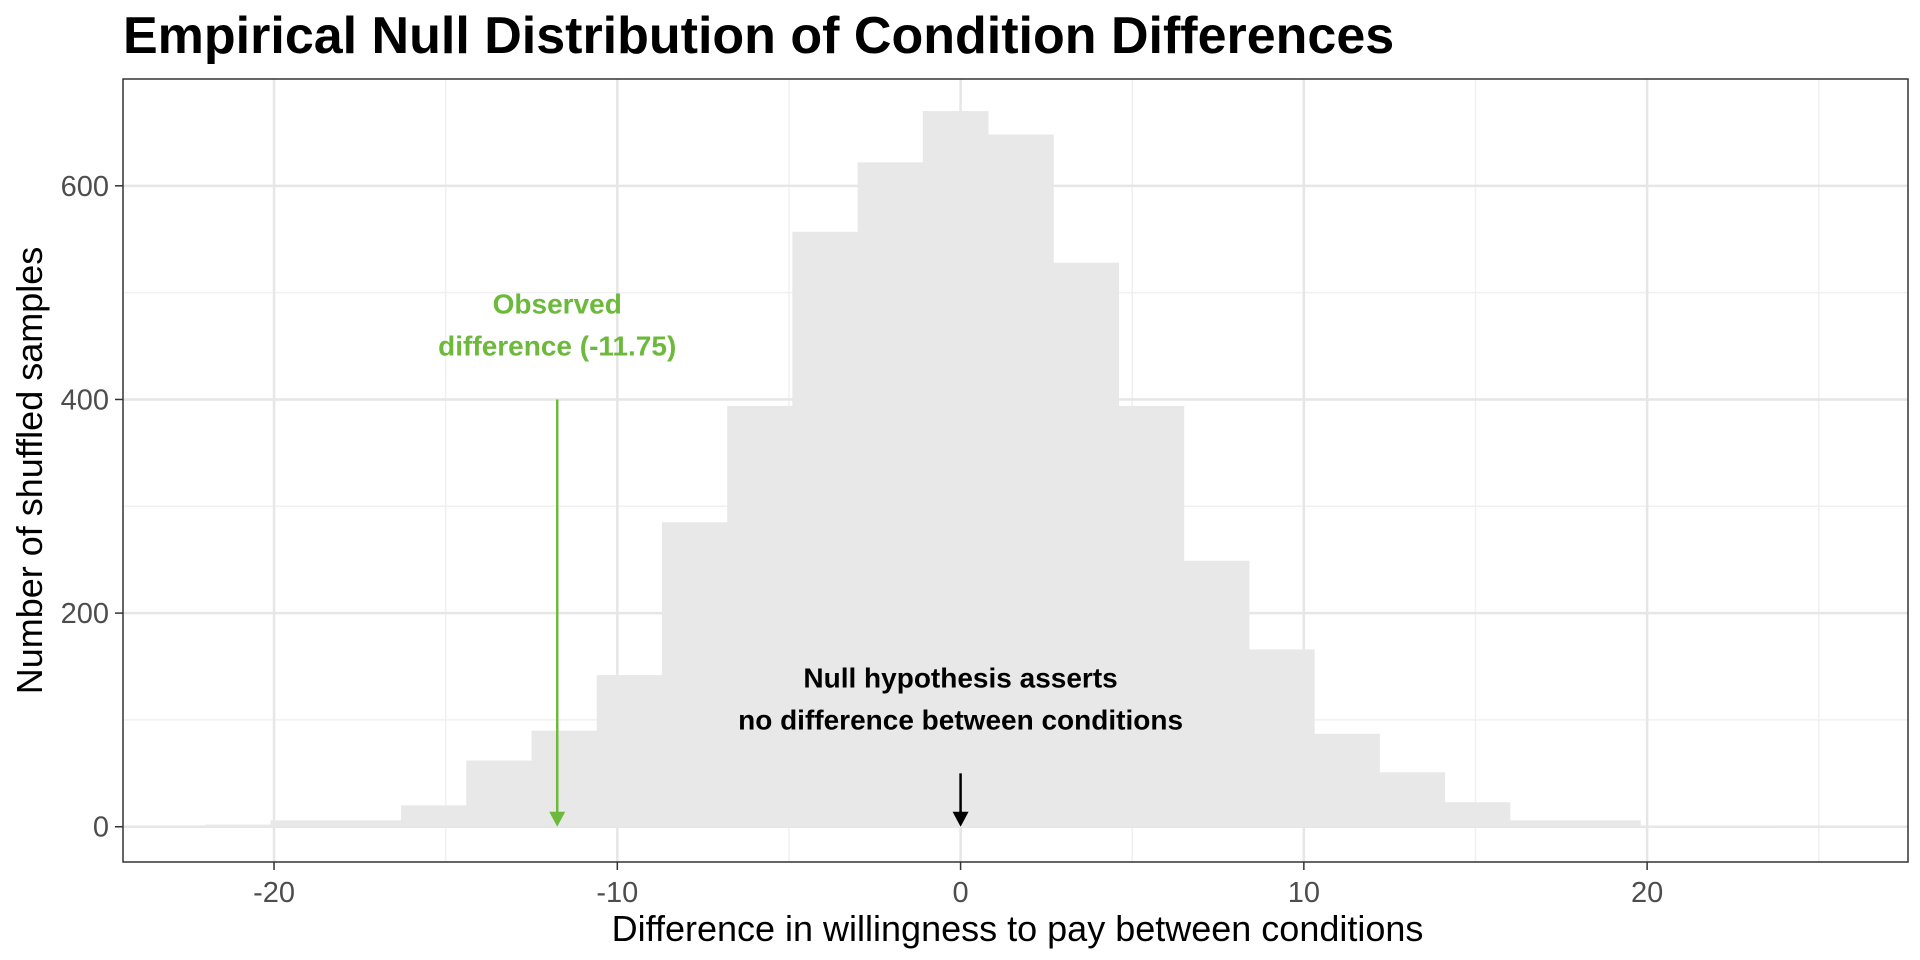 The width and height of the screenshot is (1920, 960). Describe the element at coordinates (557, 819) in the screenshot. I see `observed-arrowhead` at that location.